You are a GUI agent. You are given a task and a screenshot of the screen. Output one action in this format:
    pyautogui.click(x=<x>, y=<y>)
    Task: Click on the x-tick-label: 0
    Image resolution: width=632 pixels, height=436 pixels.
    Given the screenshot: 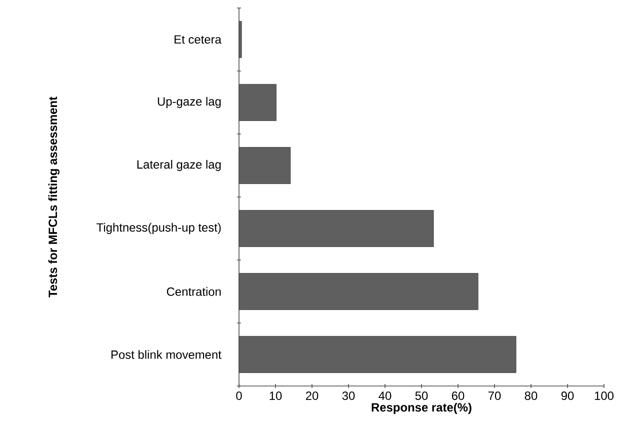 What is the action you would take?
    pyautogui.click(x=239, y=396)
    